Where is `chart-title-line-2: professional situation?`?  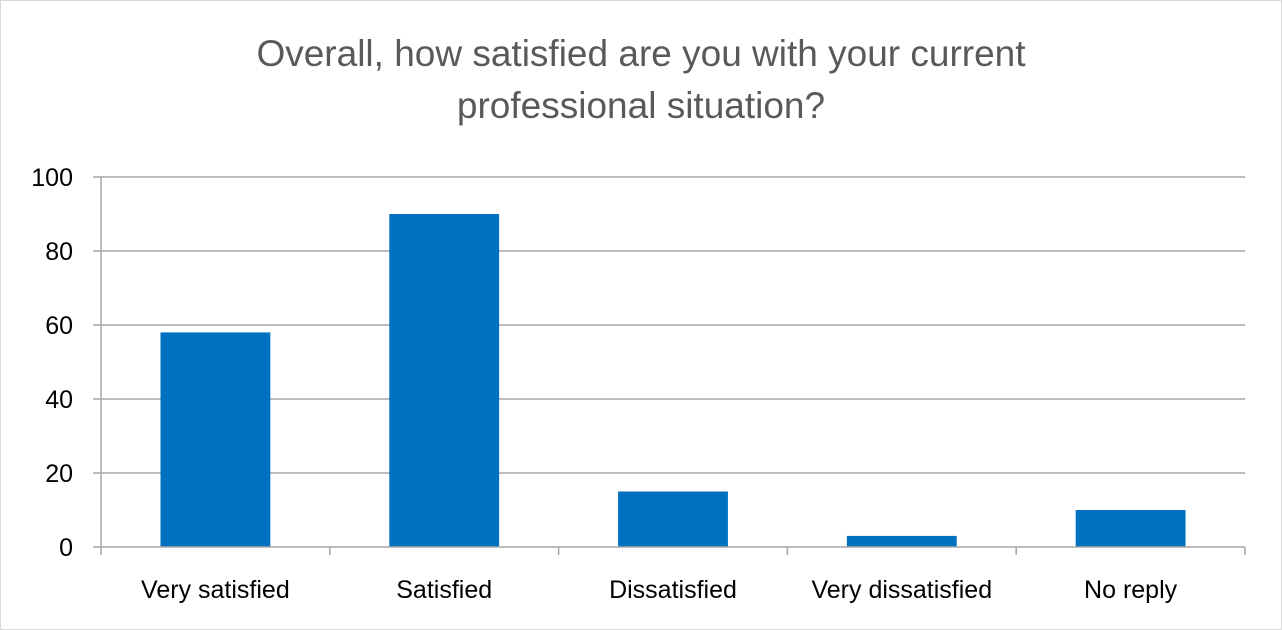
chart-title-line-2: professional situation? is located at coordinates (641, 105).